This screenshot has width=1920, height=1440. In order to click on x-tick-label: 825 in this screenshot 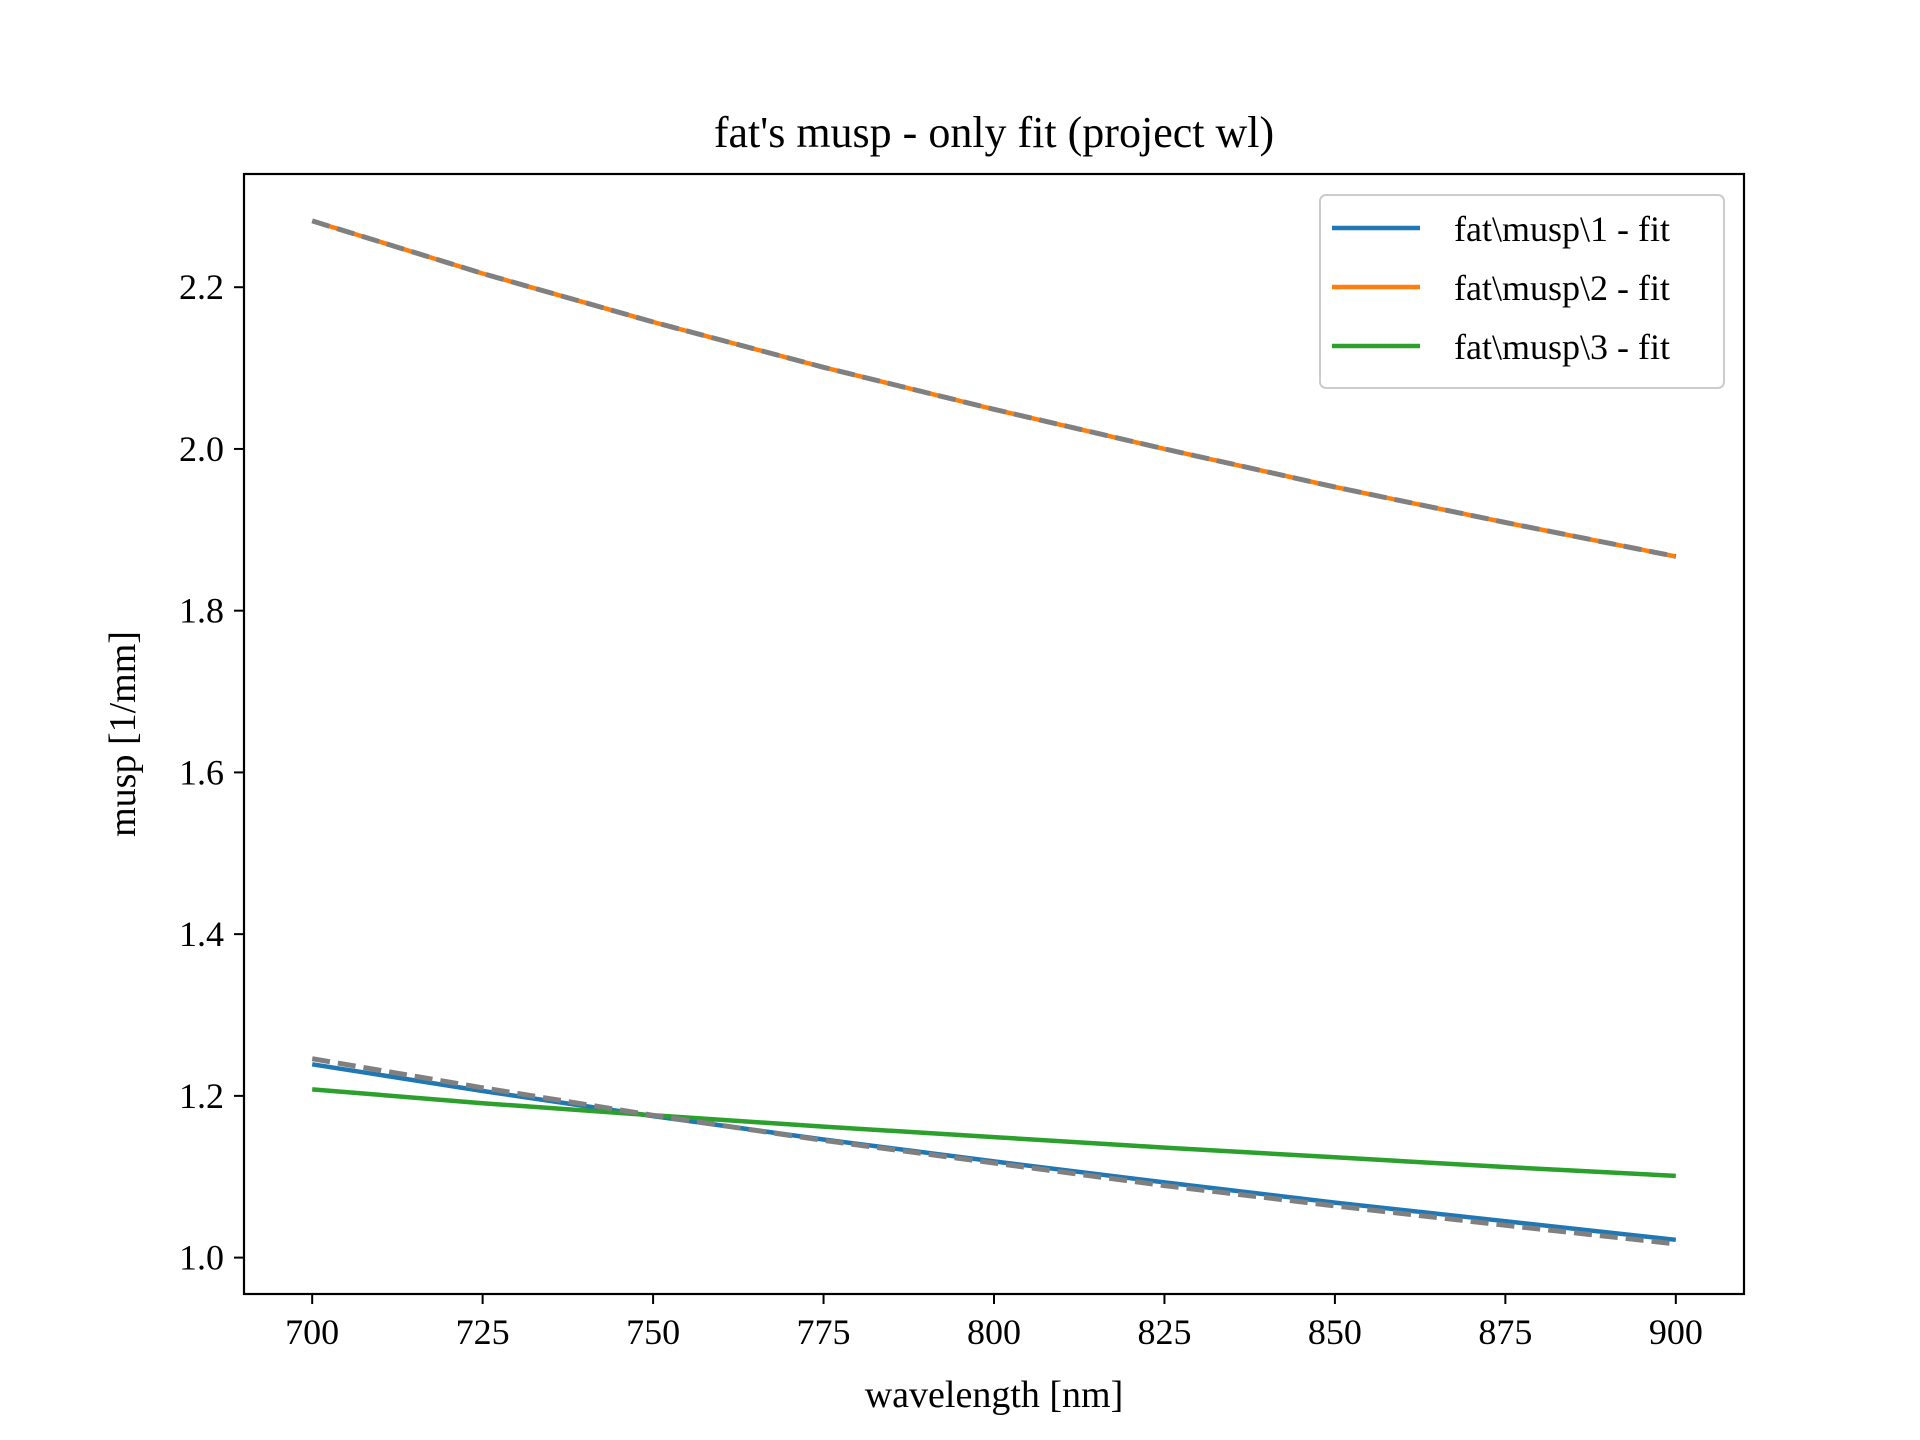, I will do `click(1164, 1332)`.